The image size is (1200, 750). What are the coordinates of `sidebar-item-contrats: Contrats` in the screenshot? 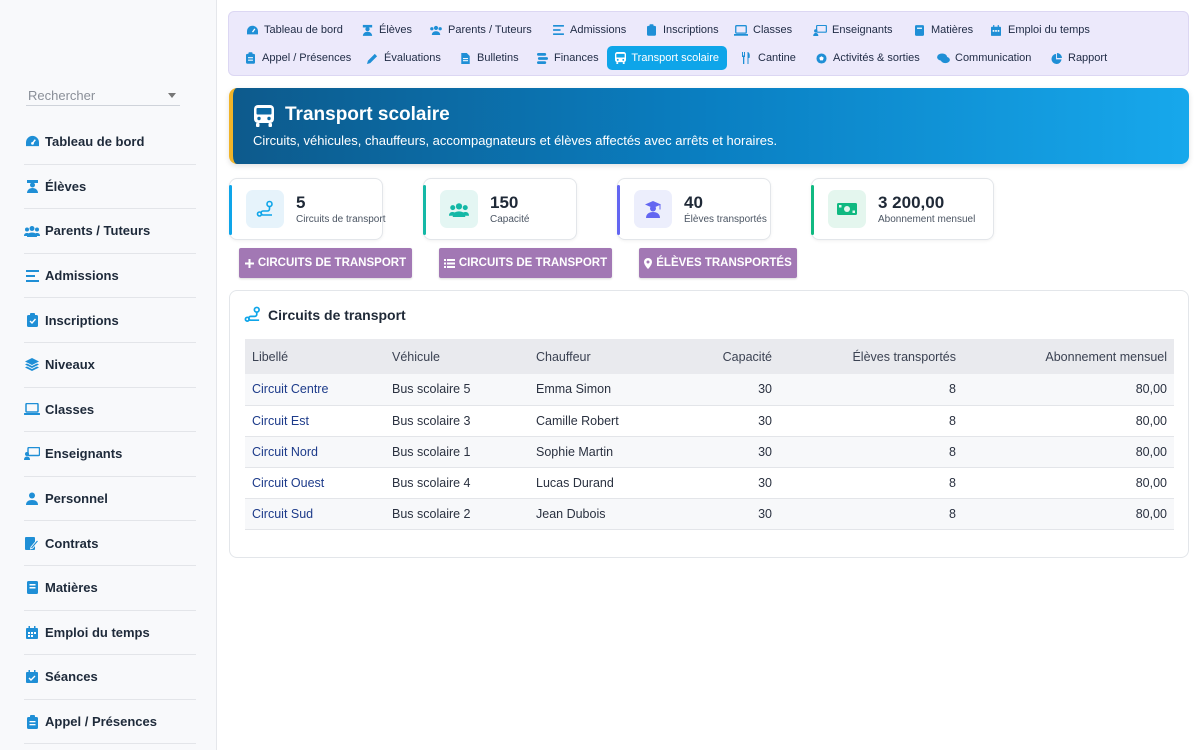 It's located at (110, 543).